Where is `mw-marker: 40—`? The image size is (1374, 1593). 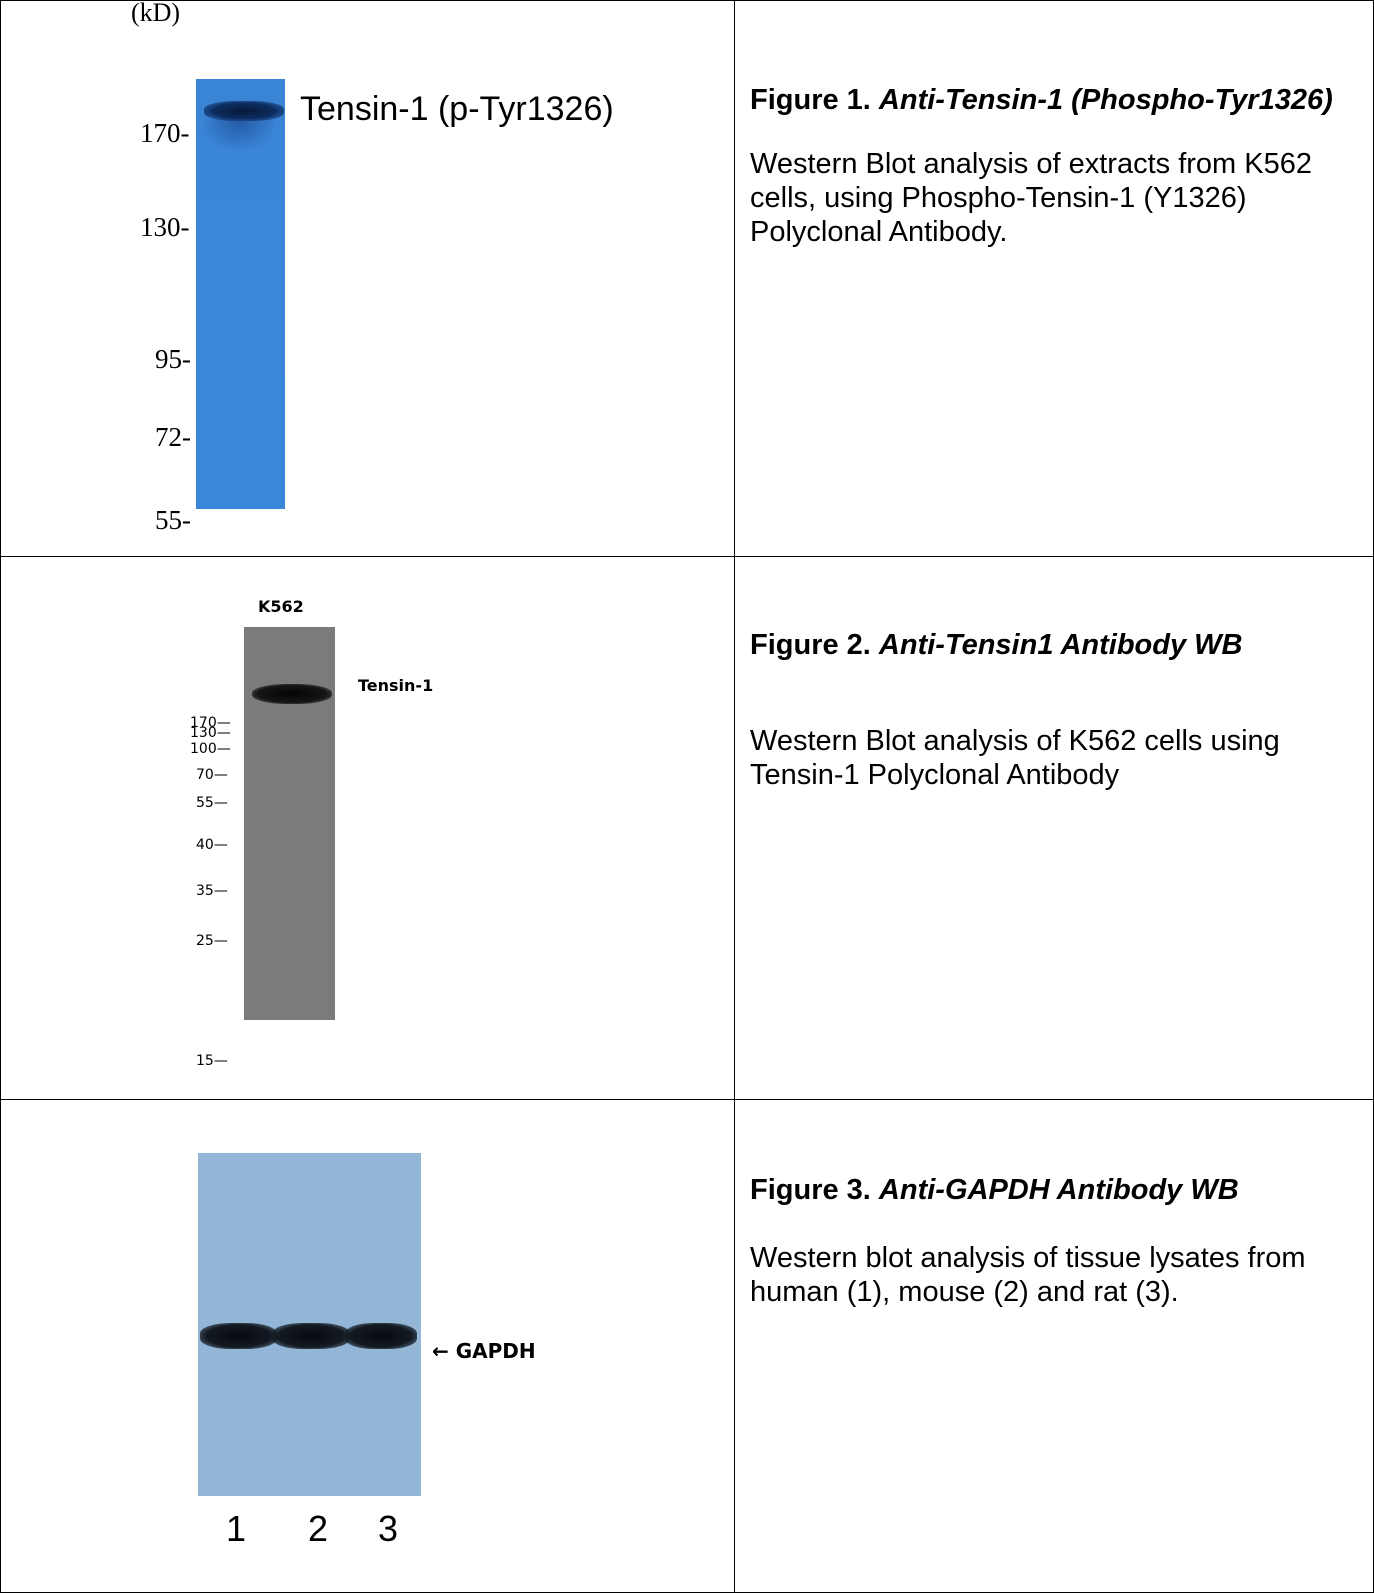
mw-marker: 40— is located at coordinates (212, 845).